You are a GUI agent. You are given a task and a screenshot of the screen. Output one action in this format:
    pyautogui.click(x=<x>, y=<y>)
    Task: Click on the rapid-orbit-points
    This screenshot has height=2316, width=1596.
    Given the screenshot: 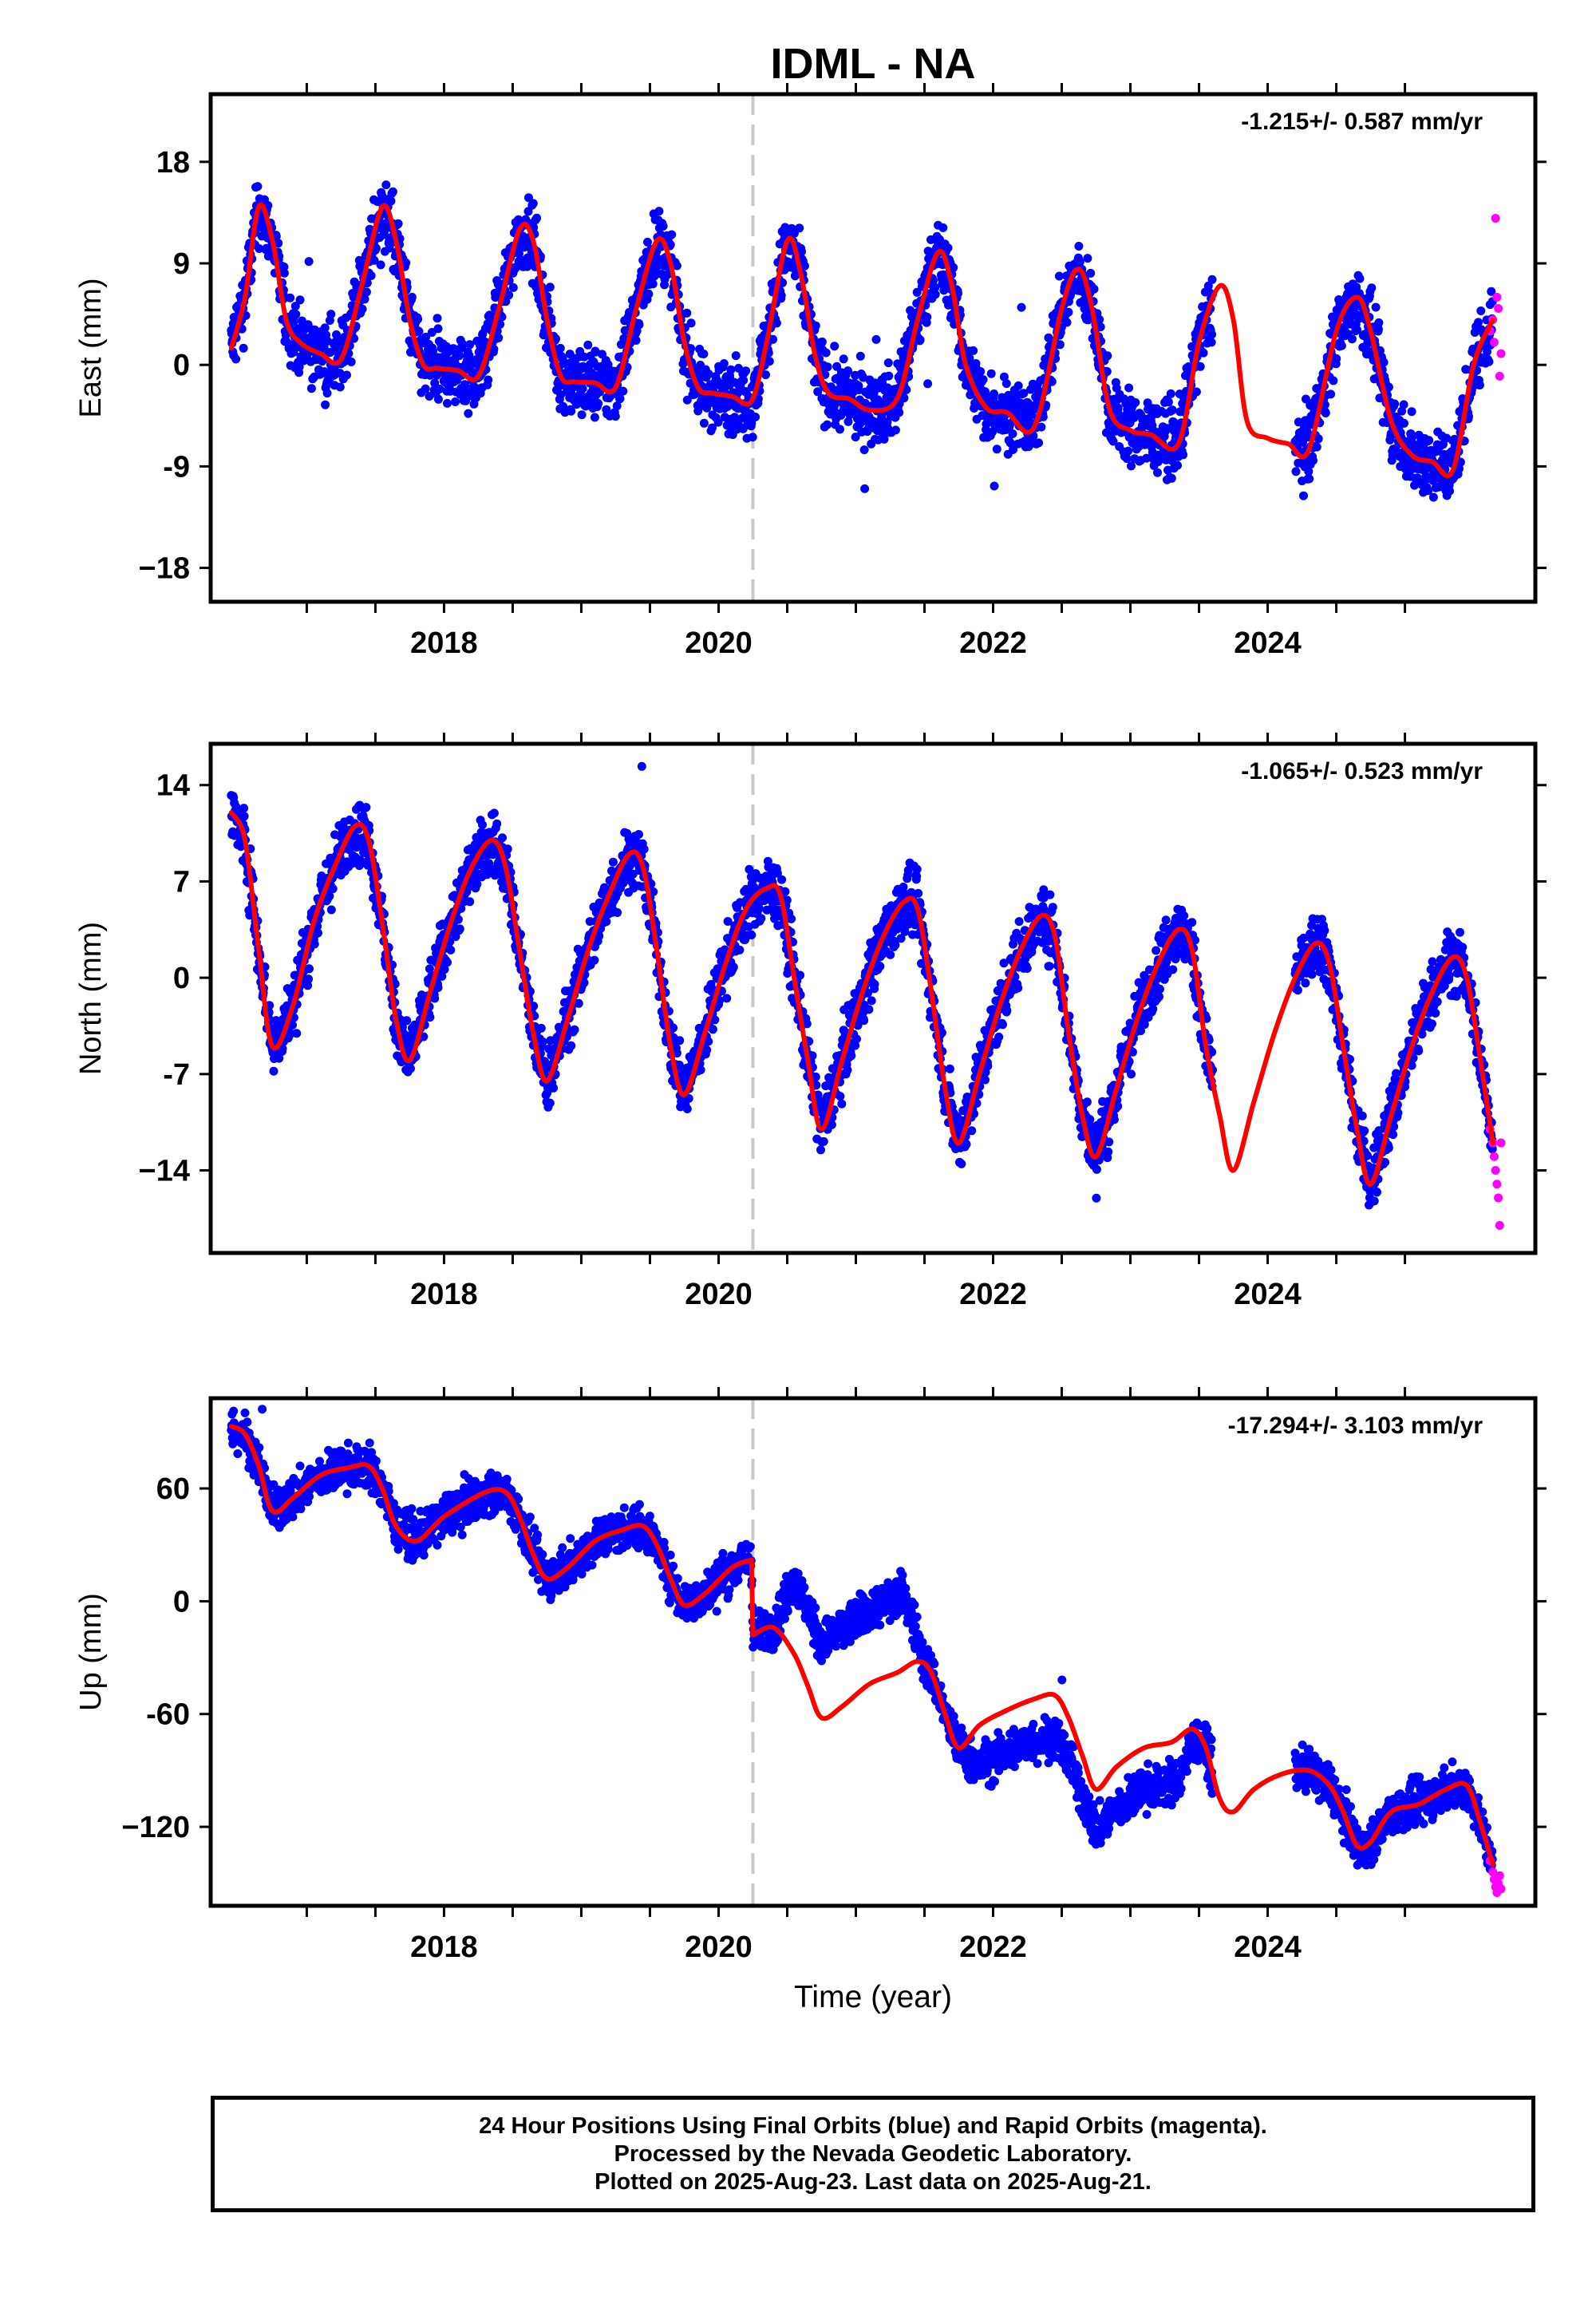 What is the action you would take?
    pyautogui.click(x=1495, y=297)
    